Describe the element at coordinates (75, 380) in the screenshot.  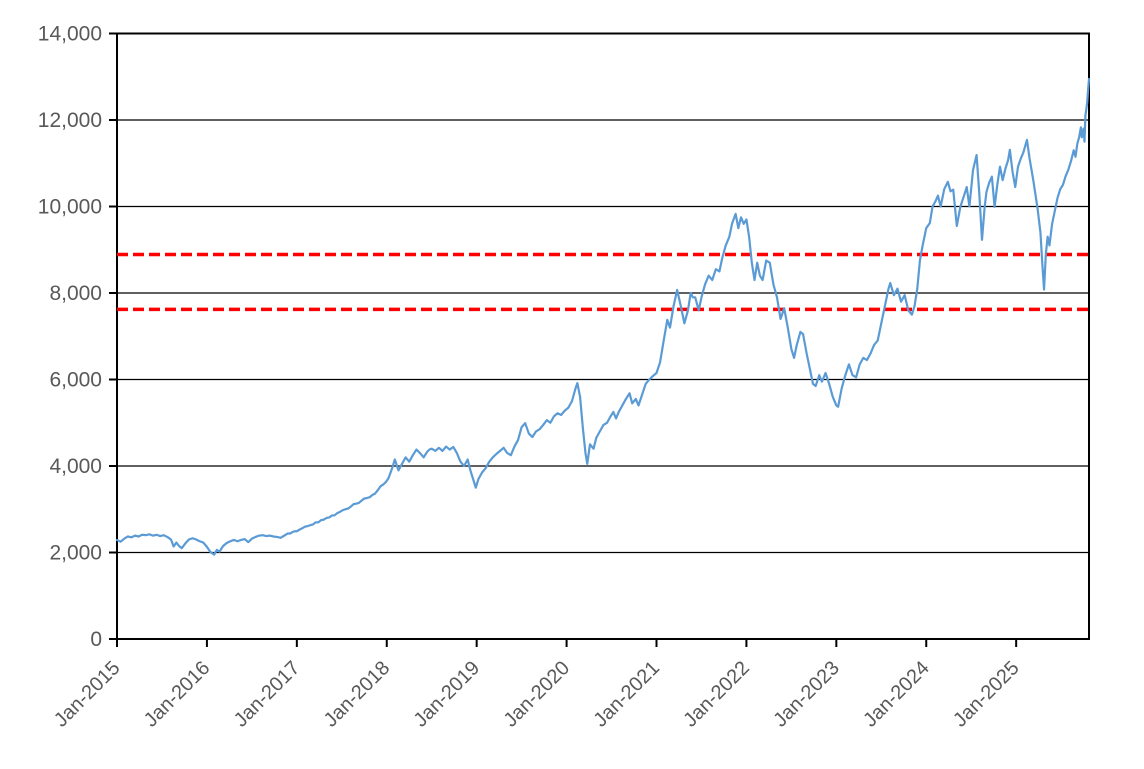
I see `y-axis-tick-label: 6,000` at that location.